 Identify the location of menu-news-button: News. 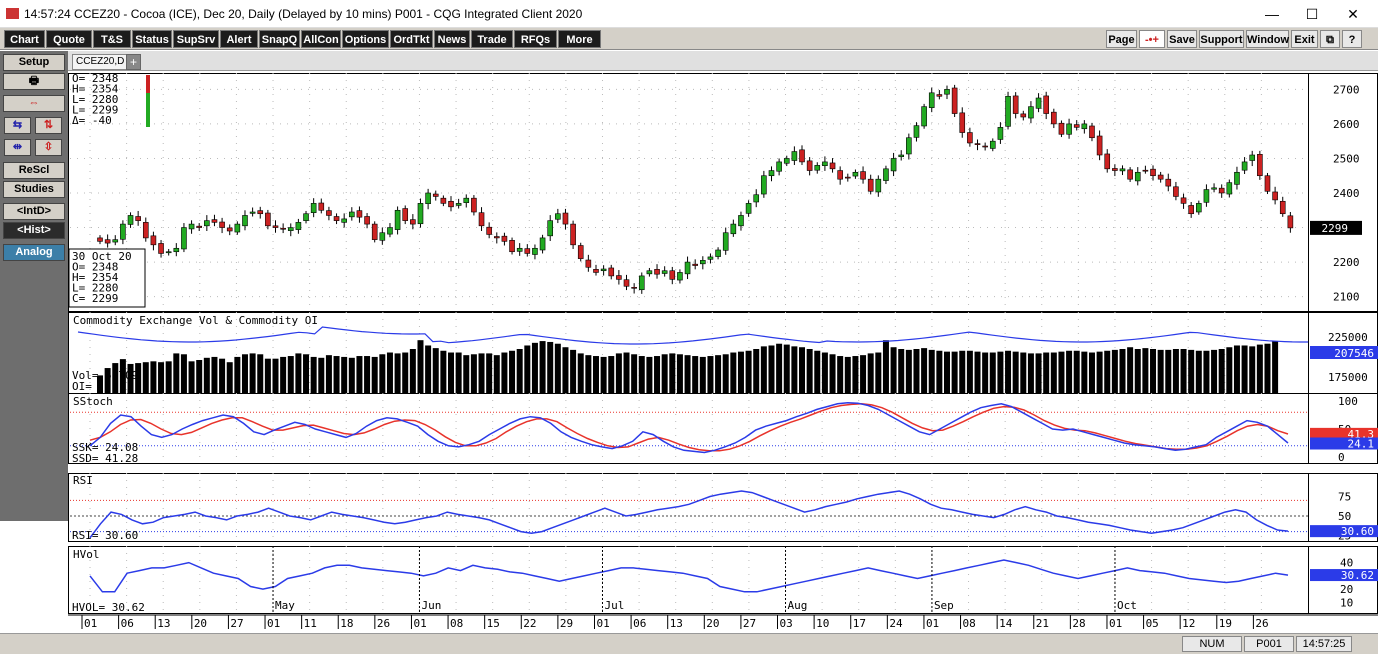
(452, 39).